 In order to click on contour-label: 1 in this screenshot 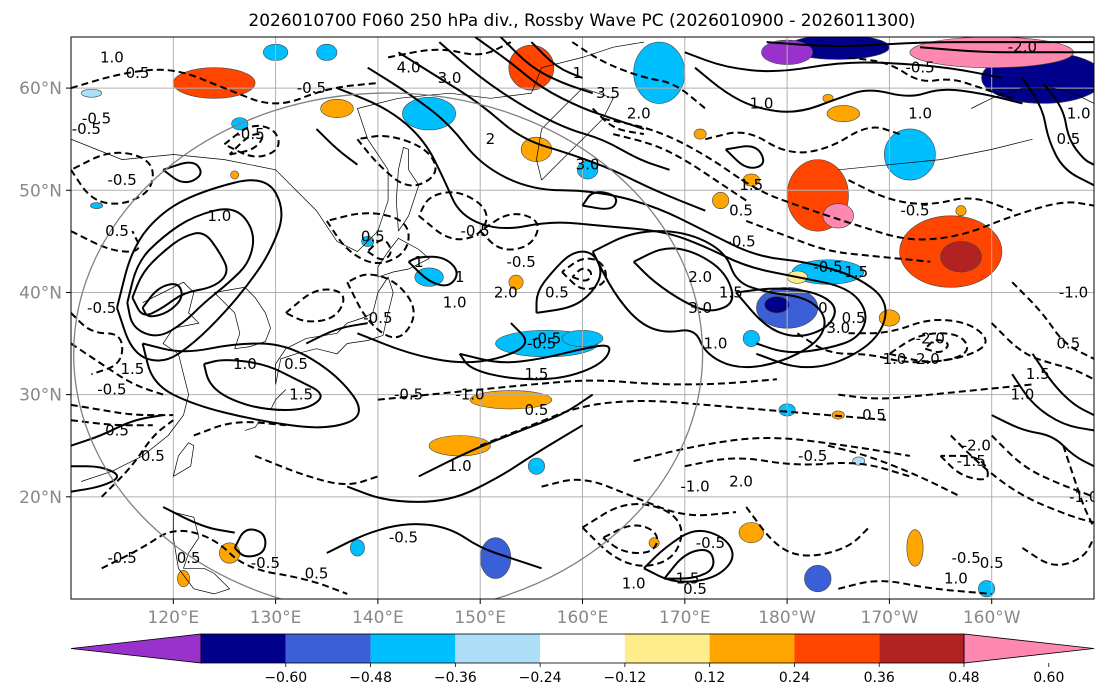, I will do `click(460, 277)`.